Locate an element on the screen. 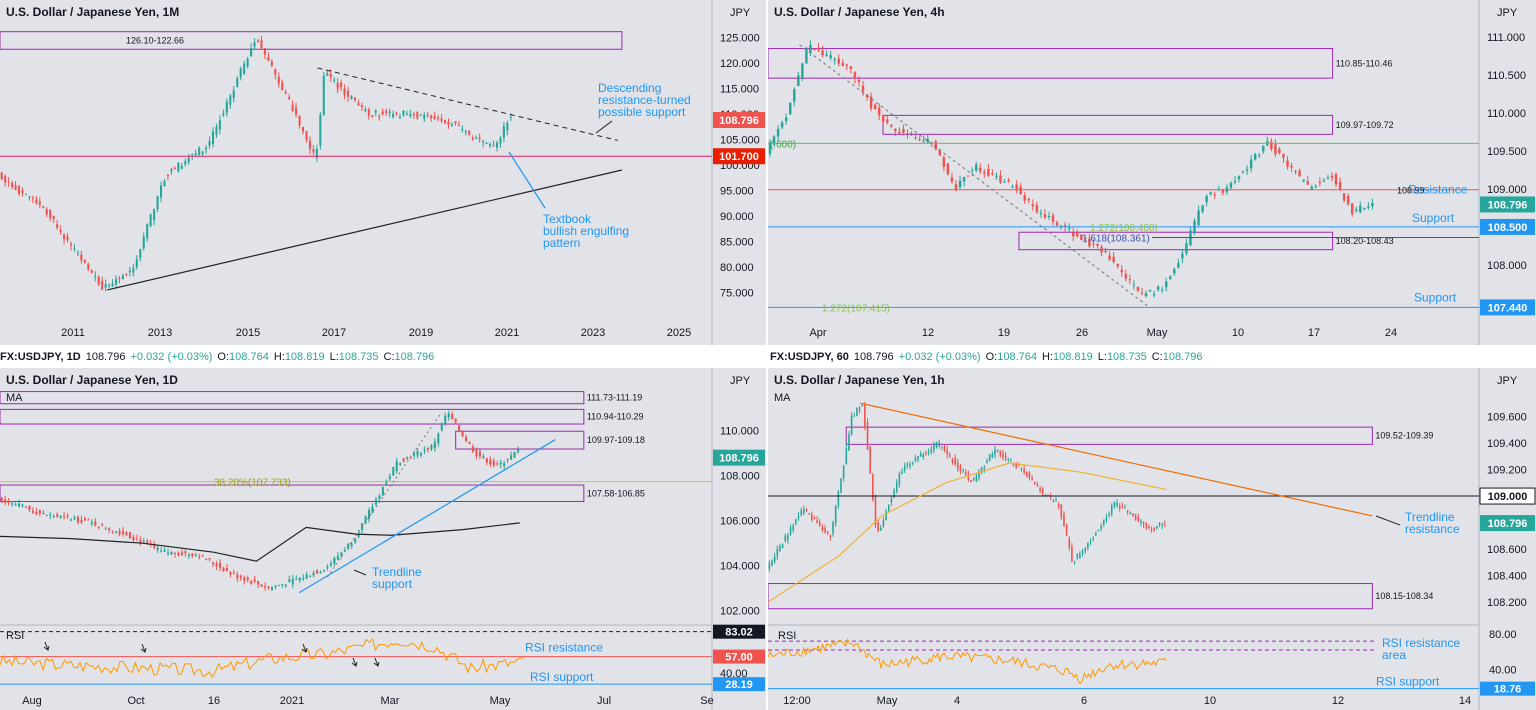 The height and width of the screenshot is (710, 1536). zone-label: 108.20-108.43 is located at coordinates (1365, 241).